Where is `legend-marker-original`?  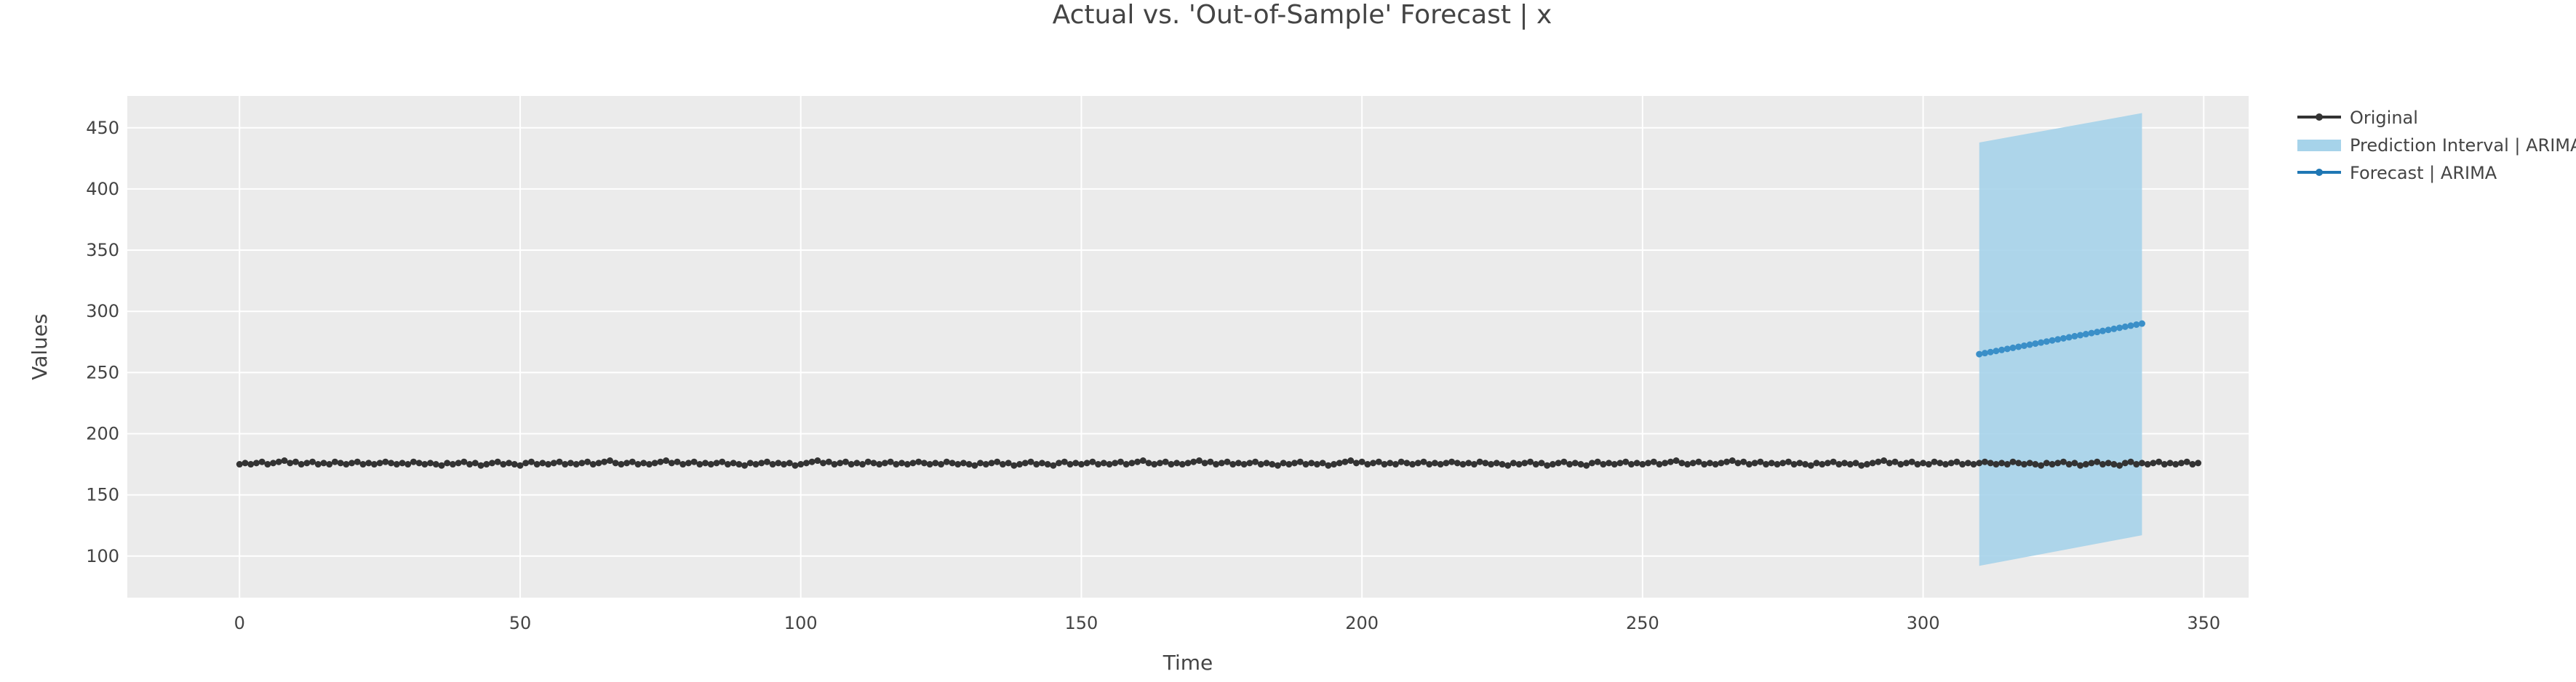 legend-marker-original is located at coordinates (2319, 117).